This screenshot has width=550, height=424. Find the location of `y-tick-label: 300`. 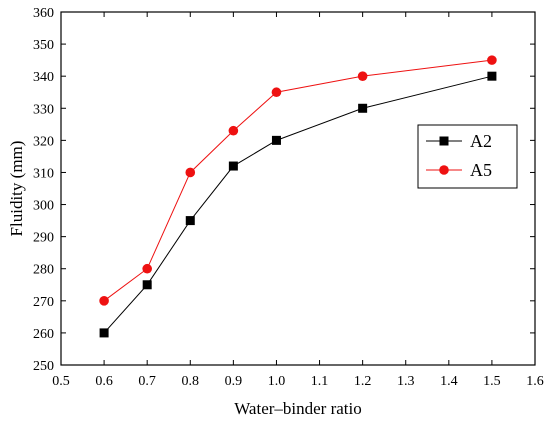

y-tick-label: 300 is located at coordinates (43, 206).